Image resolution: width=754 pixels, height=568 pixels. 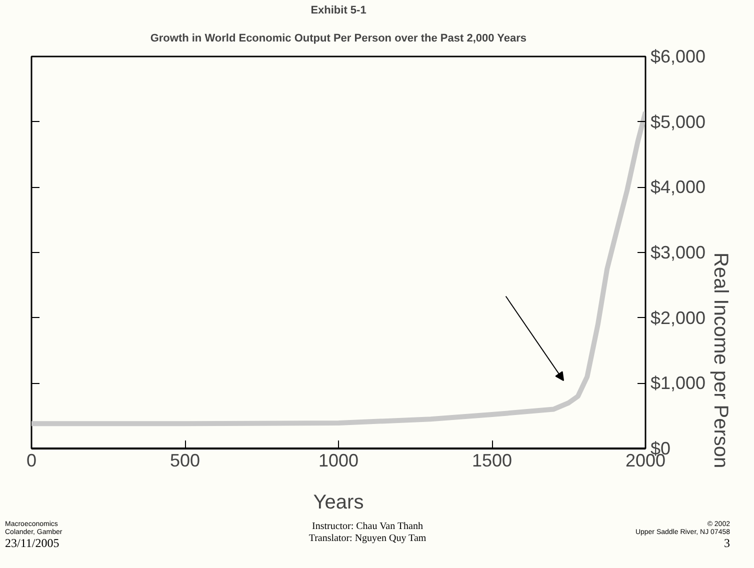 What do you see at coordinates (367, 526) in the screenshot?
I see `text: Instructor: Chau Van Thanh` at bounding box center [367, 526].